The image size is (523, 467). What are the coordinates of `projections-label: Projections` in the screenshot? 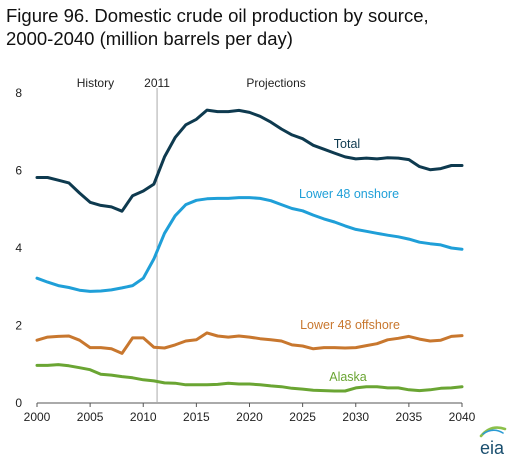 It's located at (275, 83).